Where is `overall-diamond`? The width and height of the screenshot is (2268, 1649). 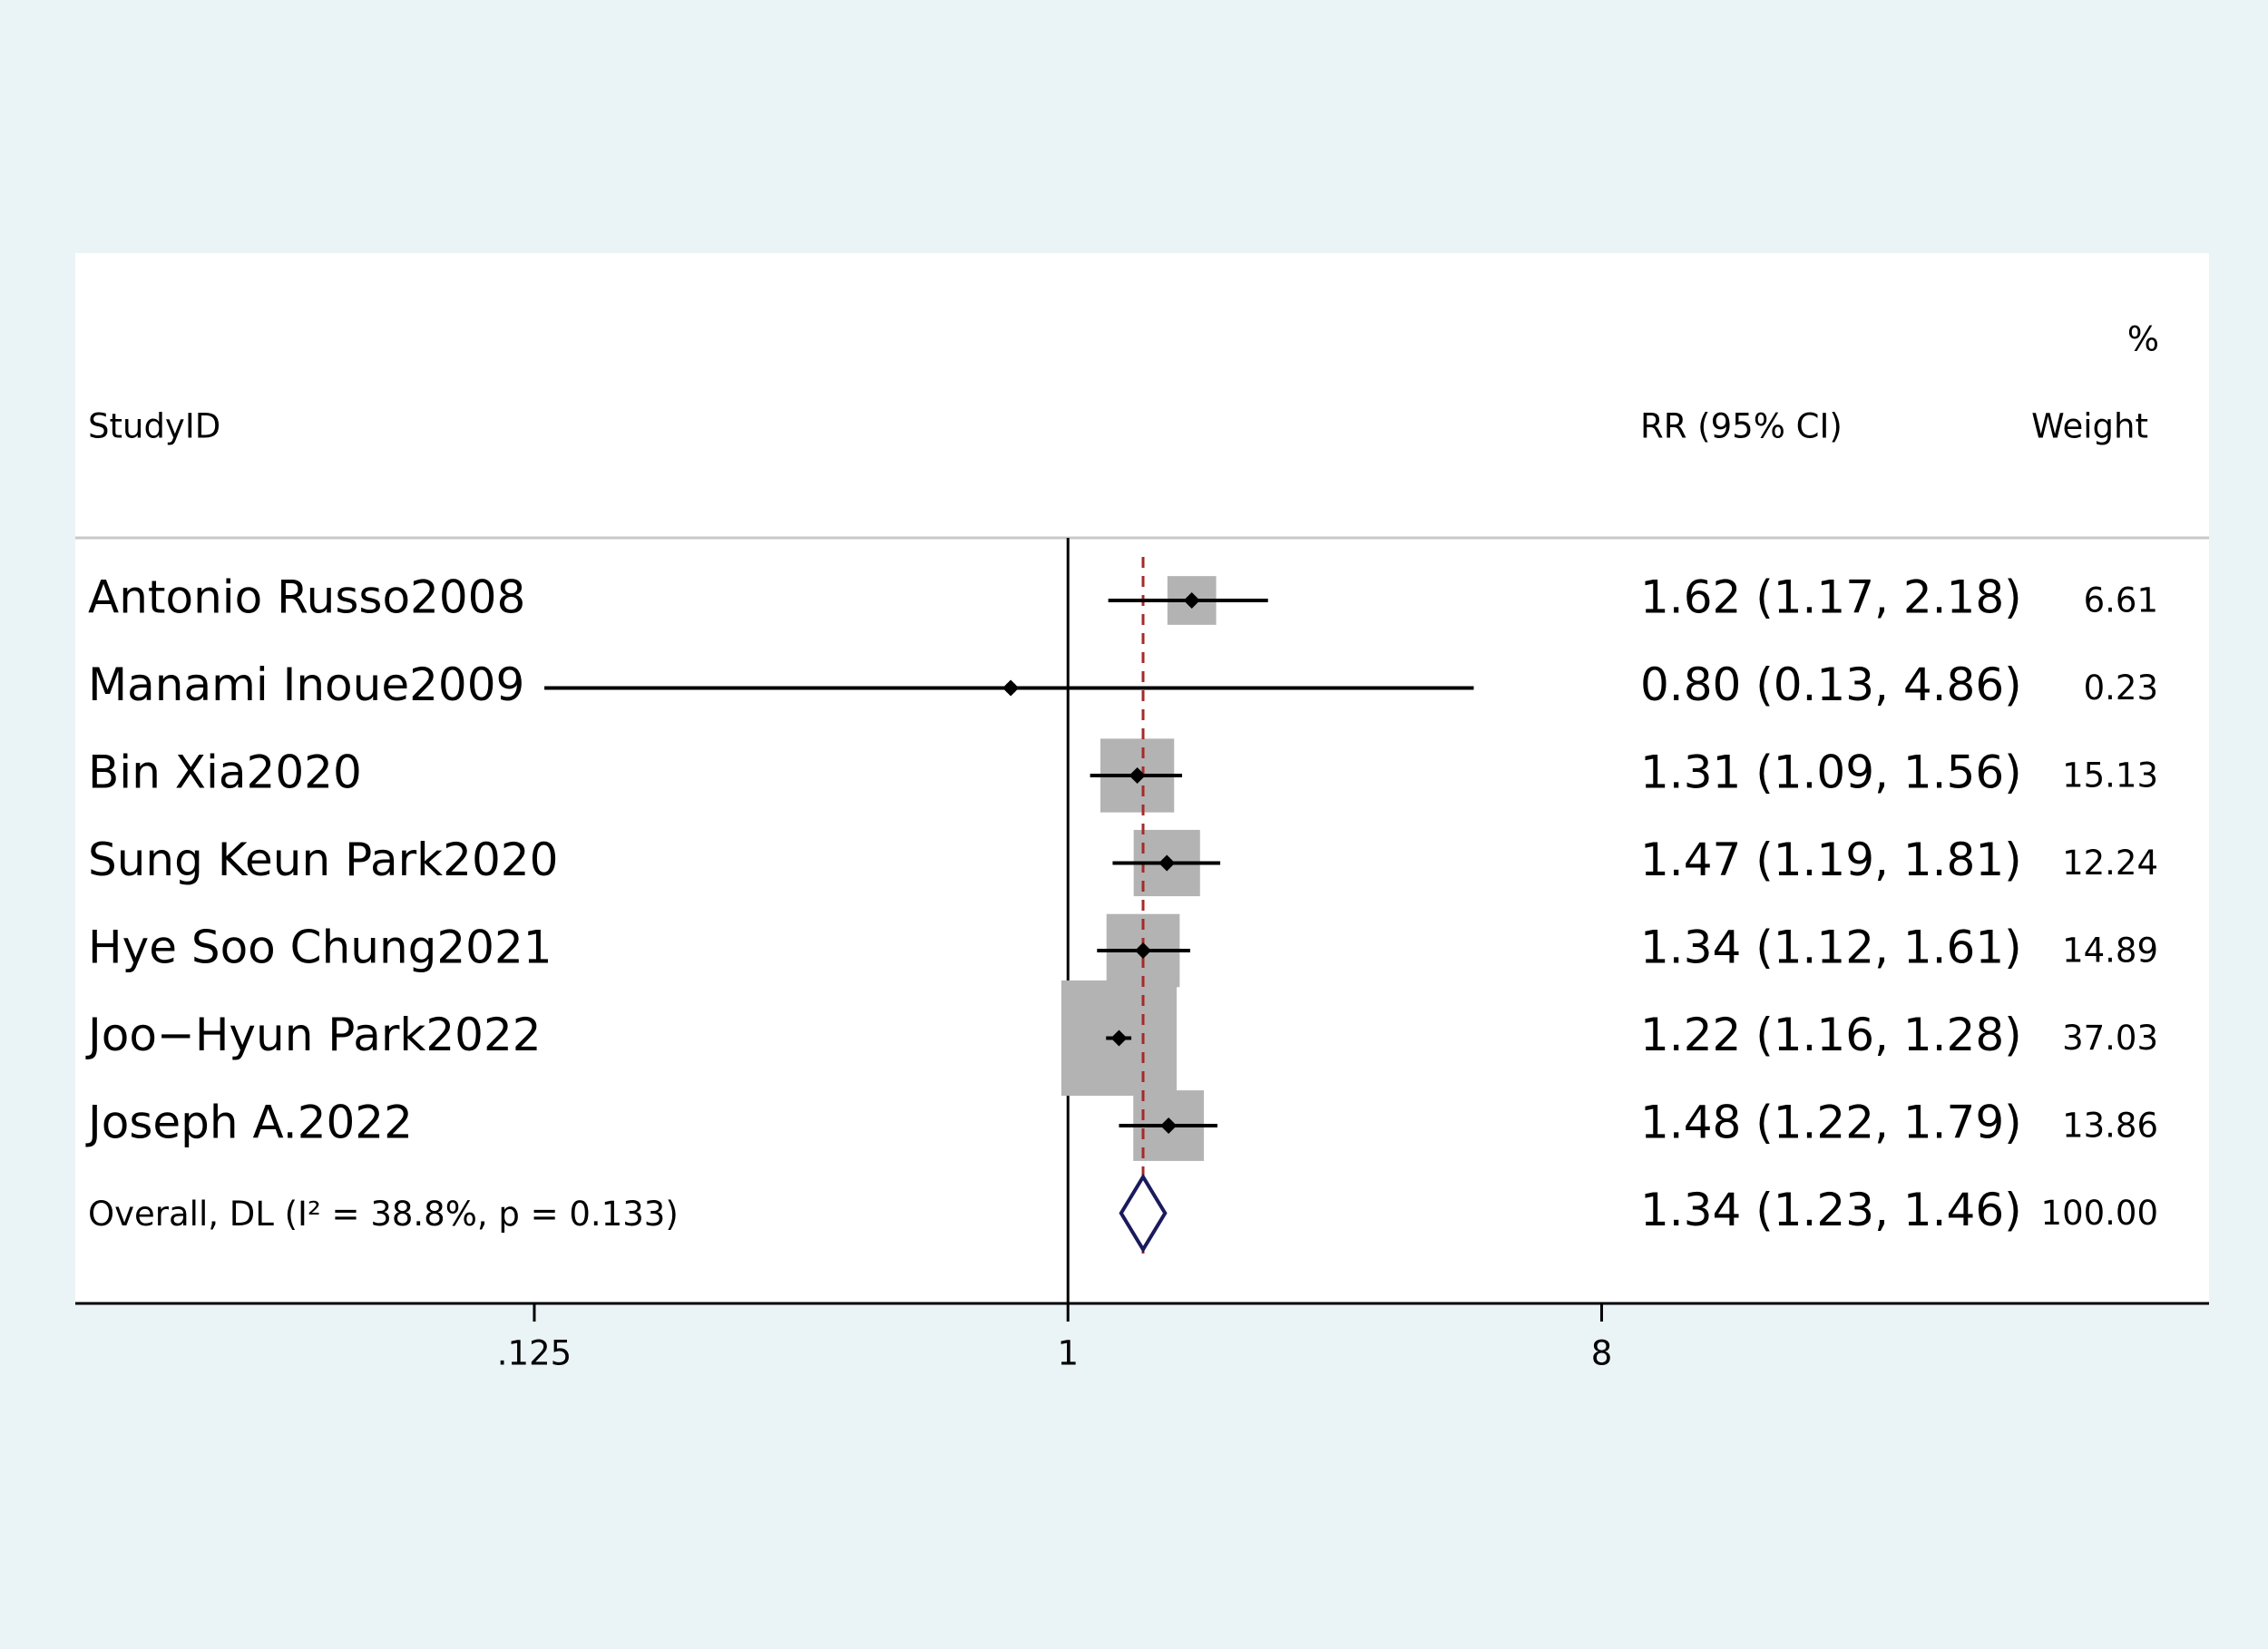 overall-diamond is located at coordinates (1143, 1214).